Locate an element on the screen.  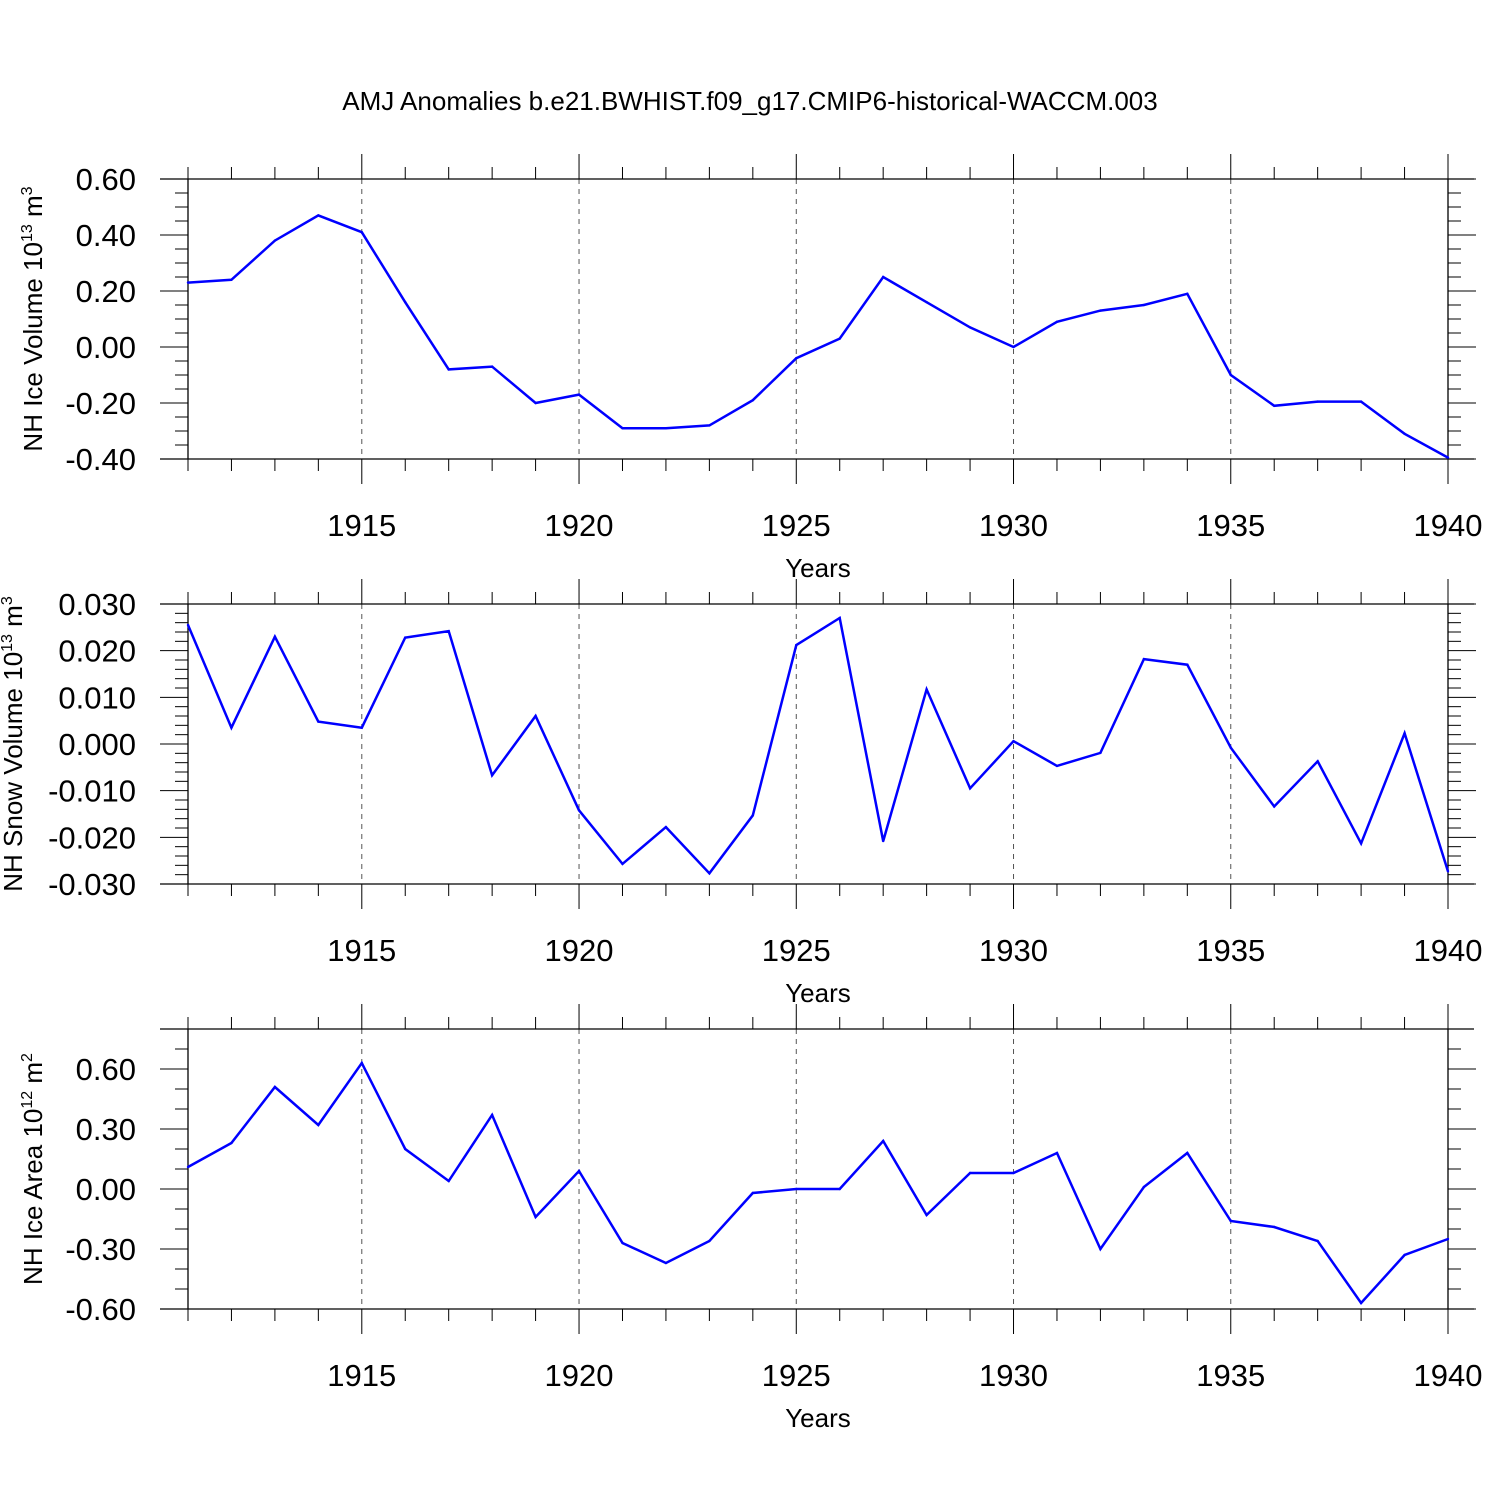
y-tick-label: 0.000 is located at coordinates (97, 744).